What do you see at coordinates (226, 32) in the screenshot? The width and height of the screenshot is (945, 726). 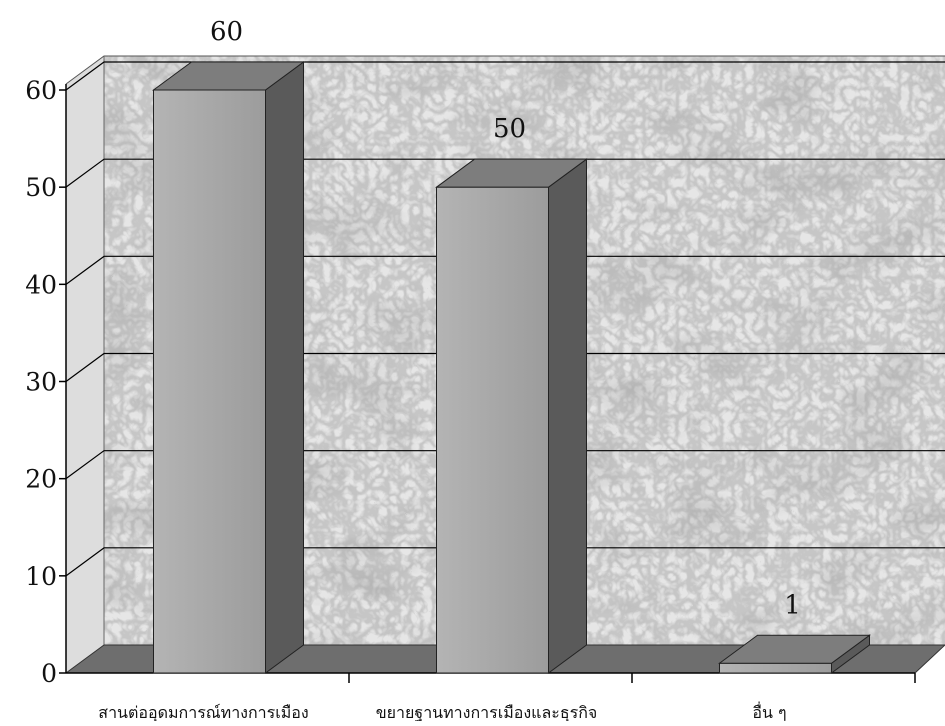 I see `data-label: 60` at bounding box center [226, 32].